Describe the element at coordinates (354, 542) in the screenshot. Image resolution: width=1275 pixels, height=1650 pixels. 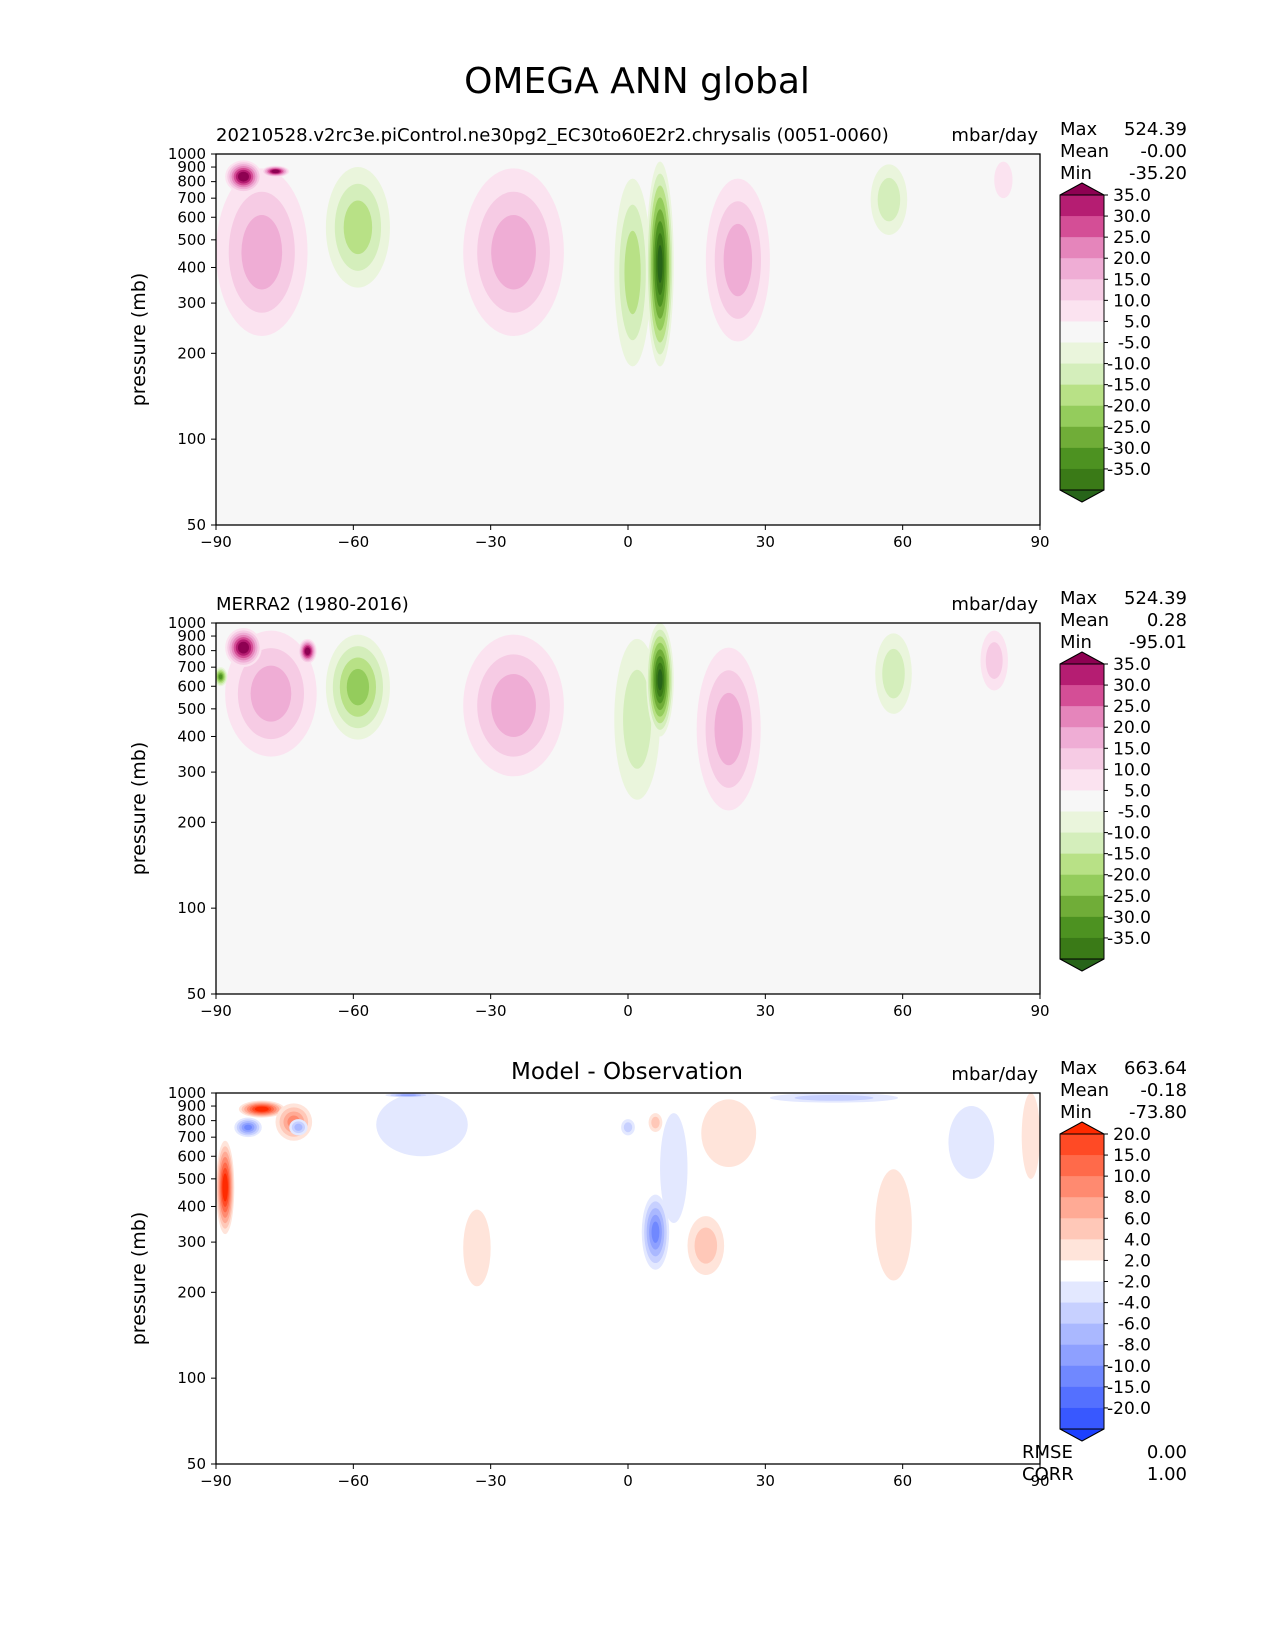
I see `panel-0-xtick-label-1: −60` at that location.